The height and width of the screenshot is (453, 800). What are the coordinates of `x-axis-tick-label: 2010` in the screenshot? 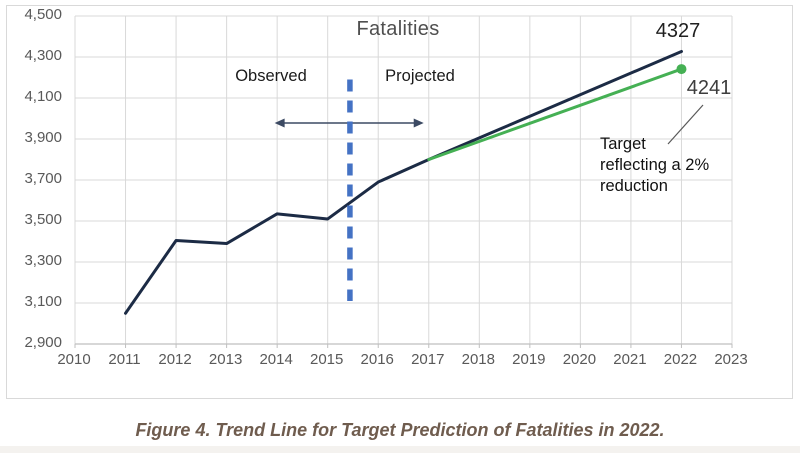 It's located at (74, 359).